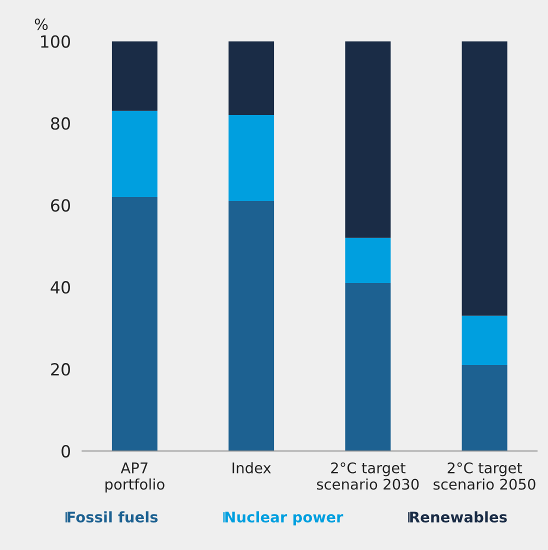 The width and height of the screenshot is (548, 550). Describe the element at coordinates (458, 517) in the screenshot. I see `legend-label: Renewables` at that location.